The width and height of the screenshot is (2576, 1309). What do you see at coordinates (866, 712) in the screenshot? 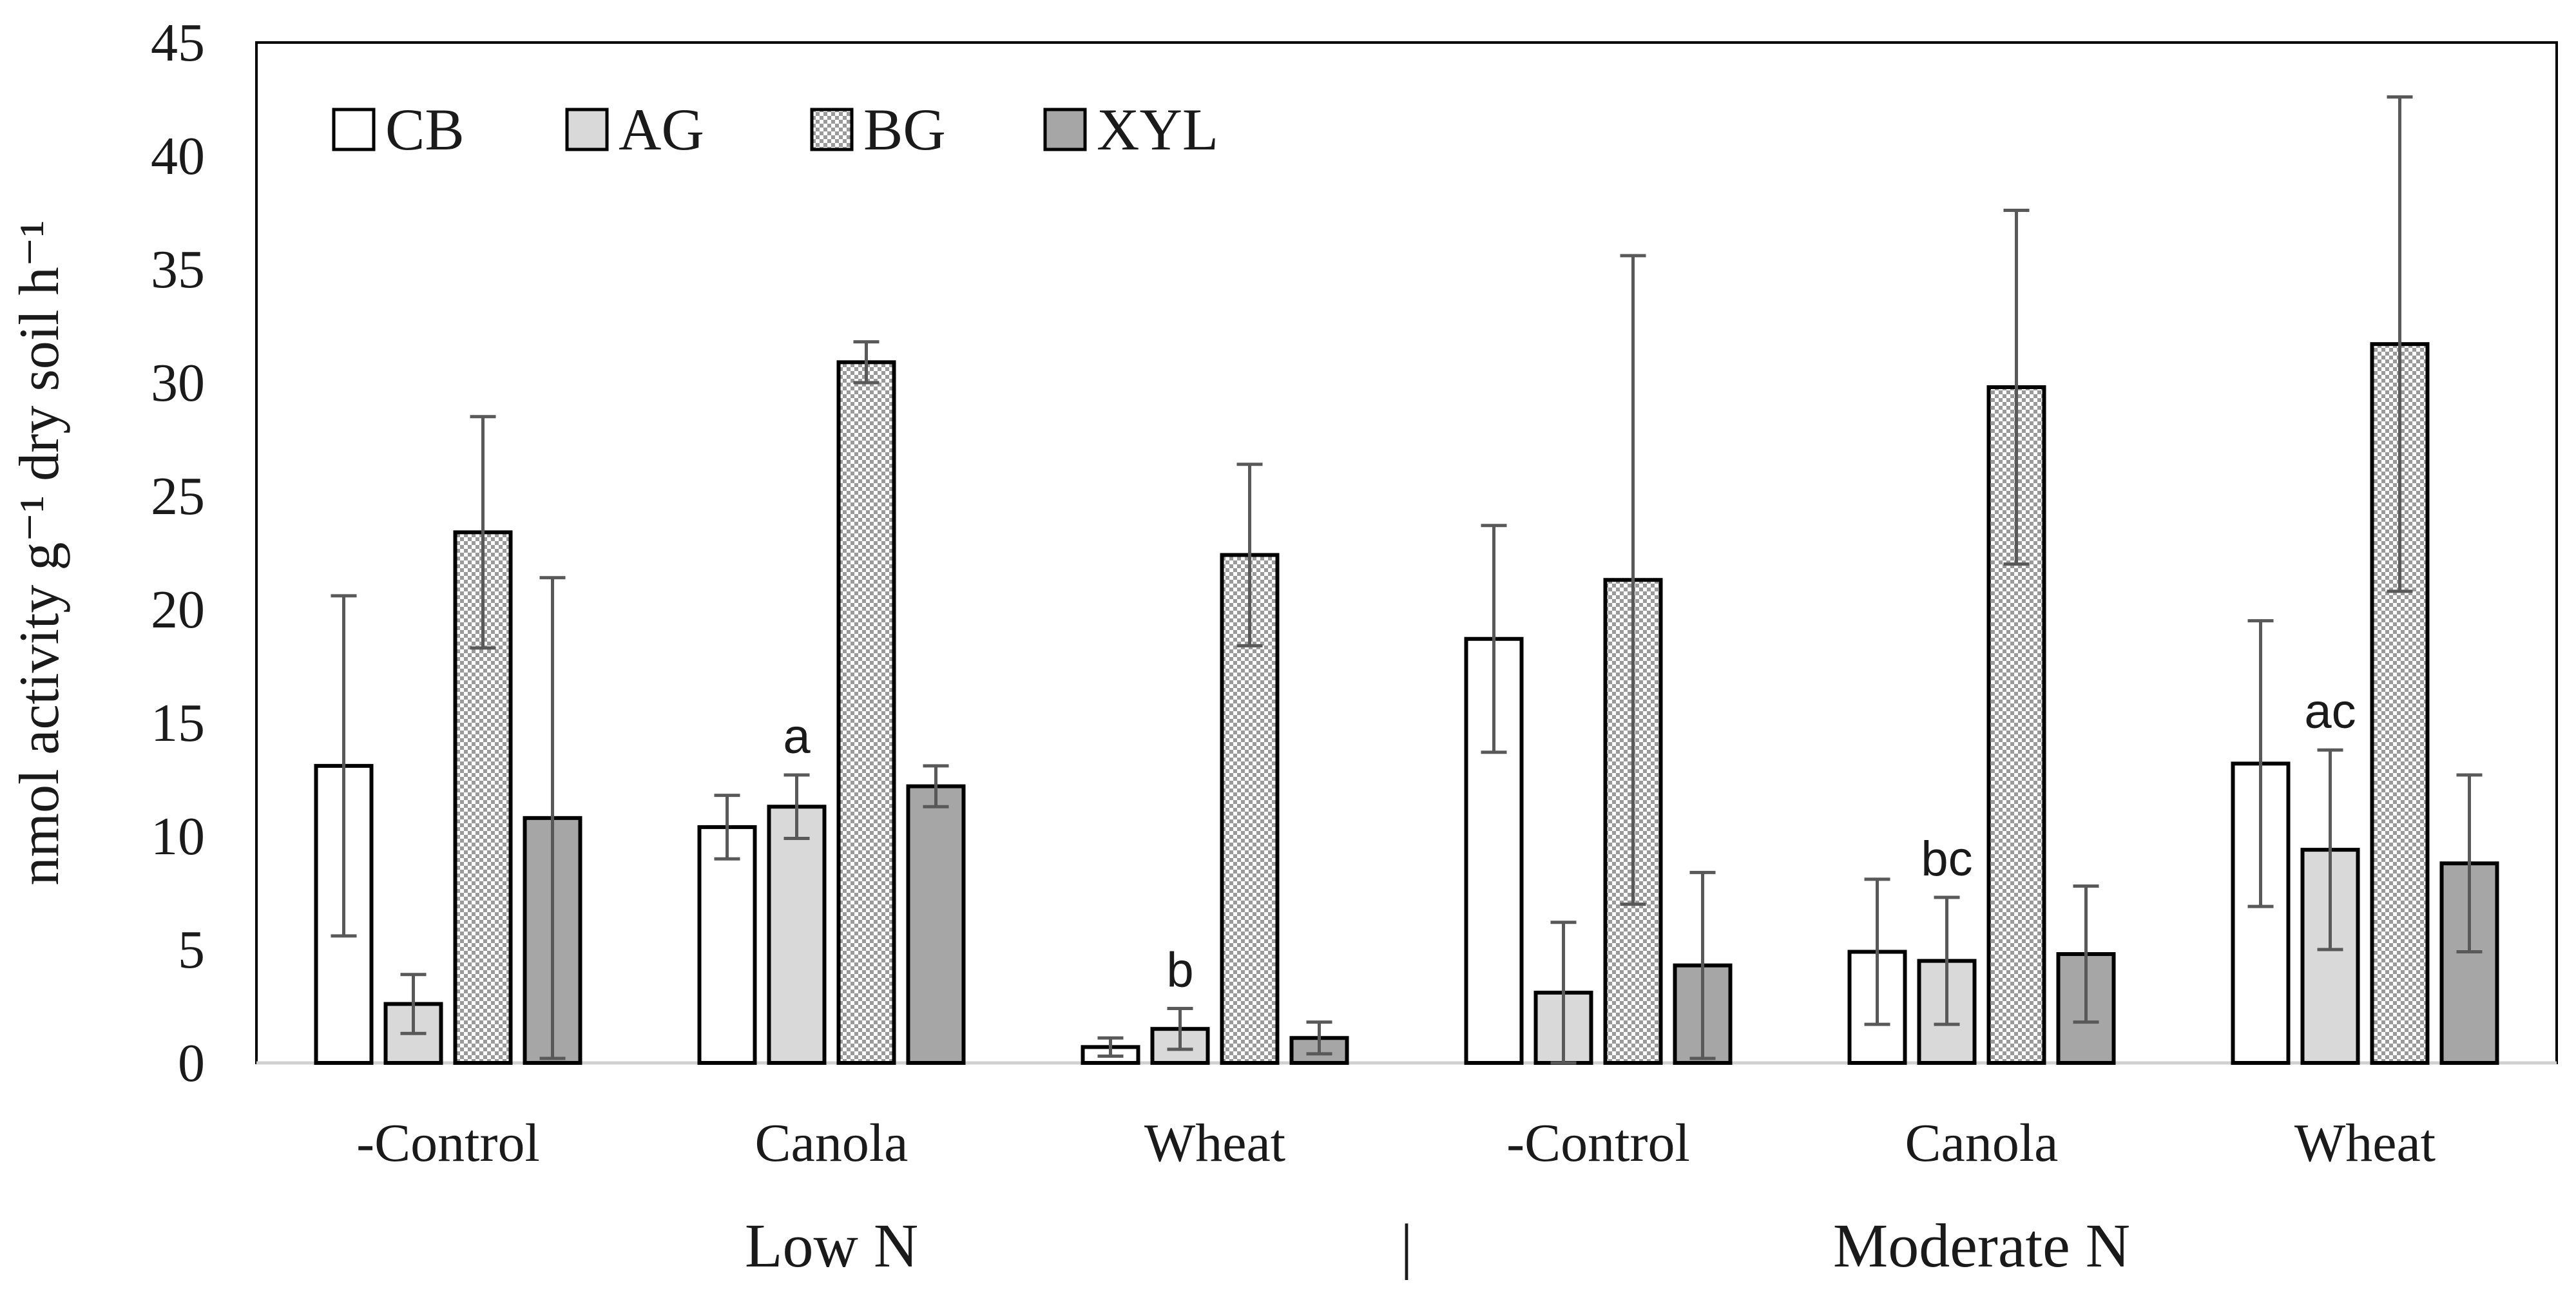
I see `bar-bg` at bounding box center [866, 712].